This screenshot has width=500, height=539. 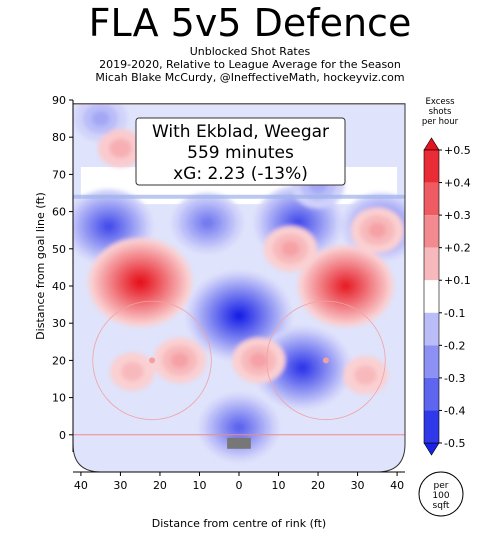 I want to click on x-axis-label: Distance from centre of rink (ft), so click(x=239, y=523).